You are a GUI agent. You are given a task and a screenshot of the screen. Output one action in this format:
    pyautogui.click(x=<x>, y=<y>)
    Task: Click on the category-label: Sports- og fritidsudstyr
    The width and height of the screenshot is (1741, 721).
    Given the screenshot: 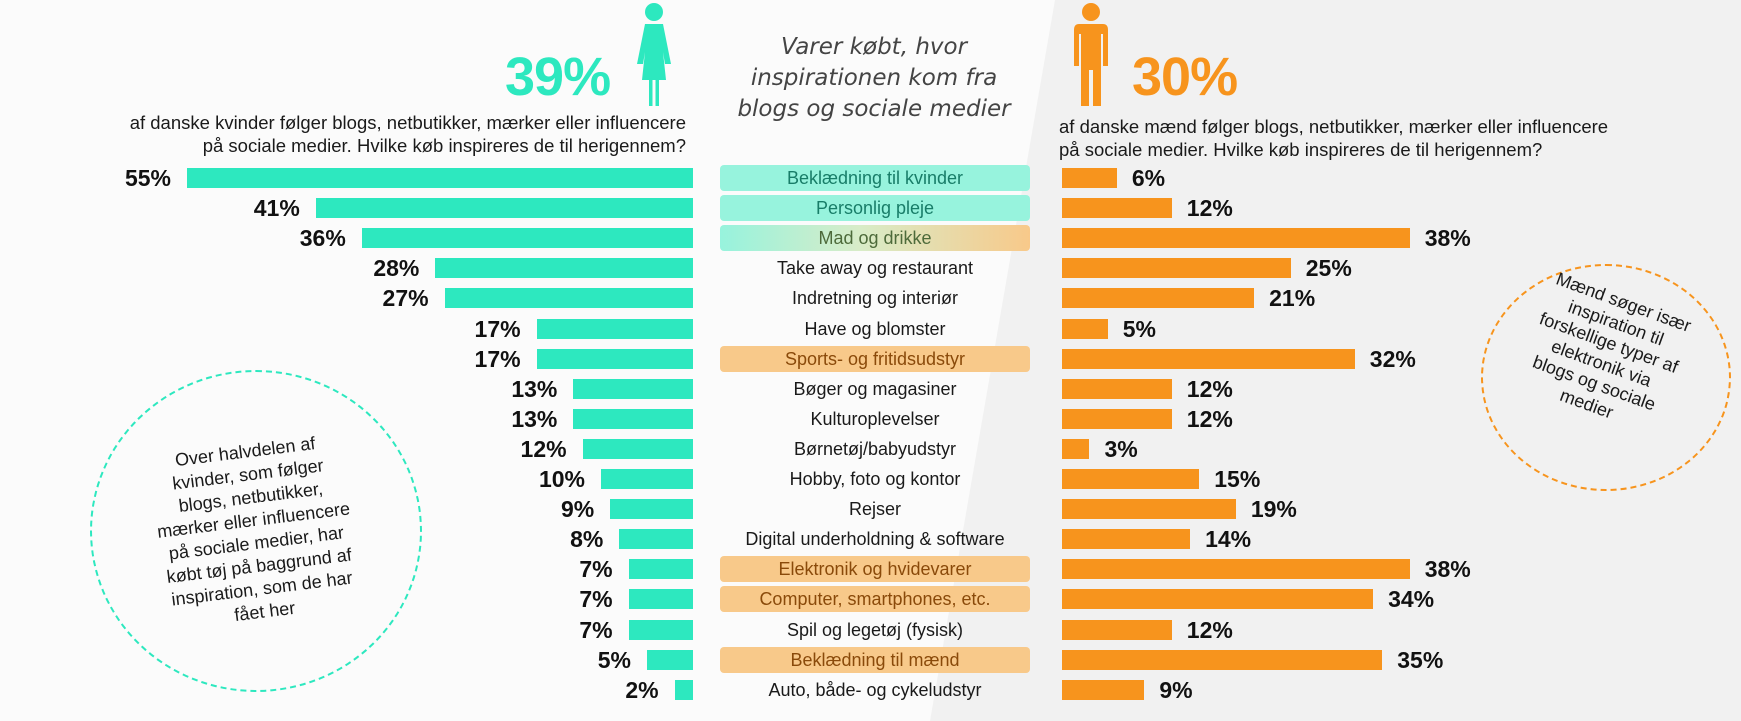 What is the action you would take?
    pyautogui.click(x=875, y=358)
    